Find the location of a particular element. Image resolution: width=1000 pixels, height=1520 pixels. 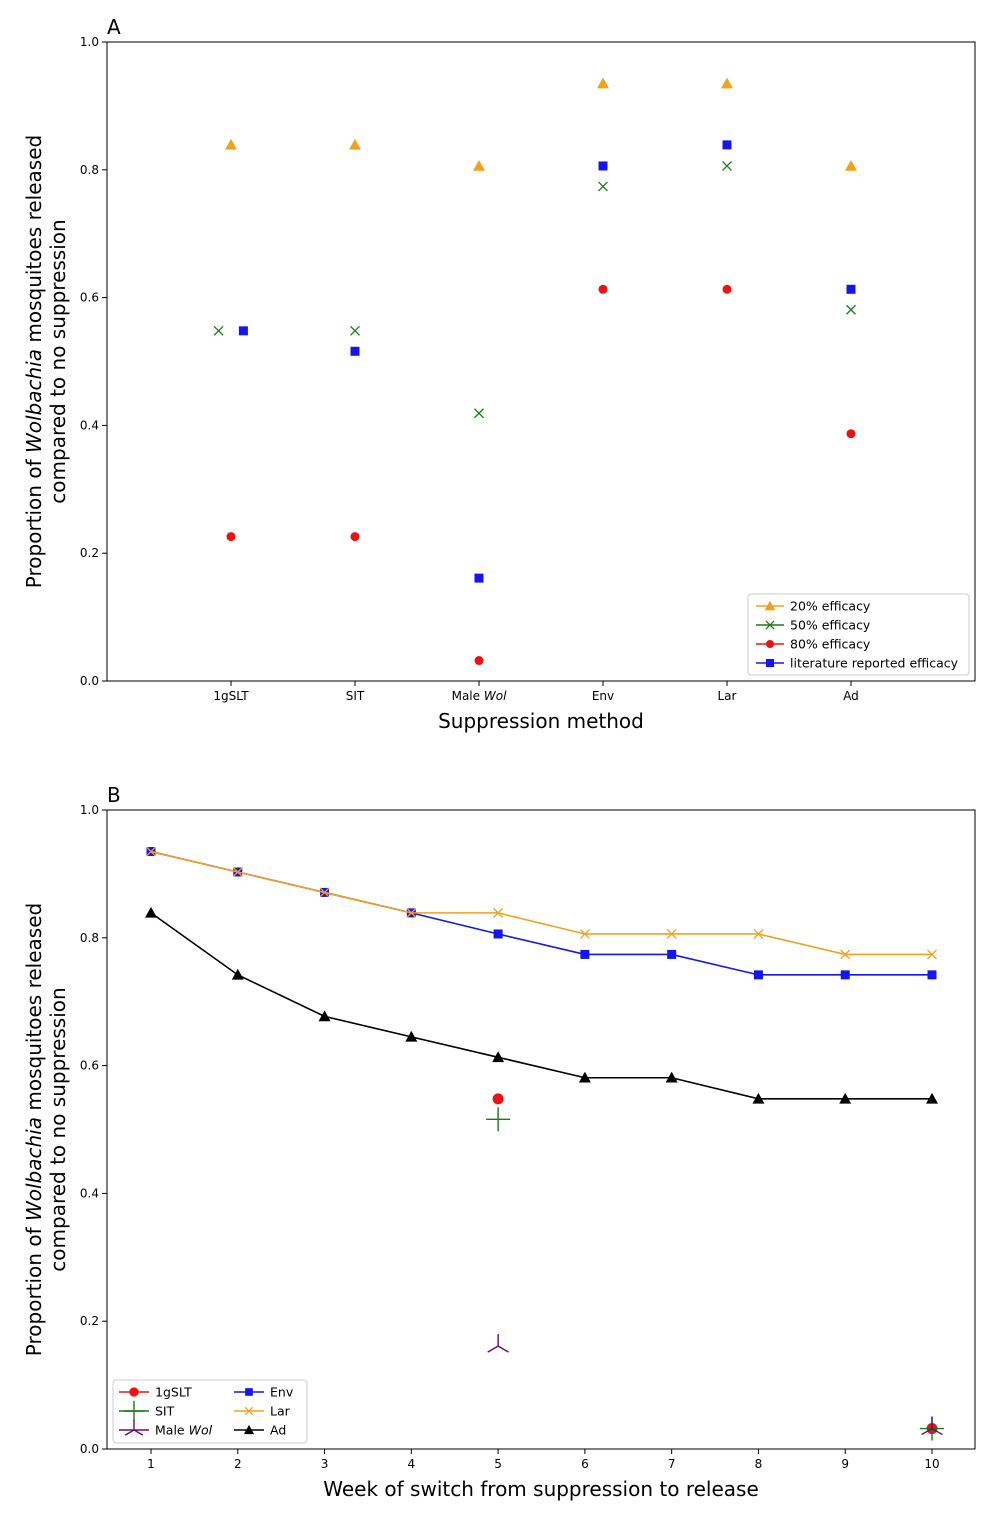

panel-a-xtick-label: 1gSLT is located at coordinates (231, 696).